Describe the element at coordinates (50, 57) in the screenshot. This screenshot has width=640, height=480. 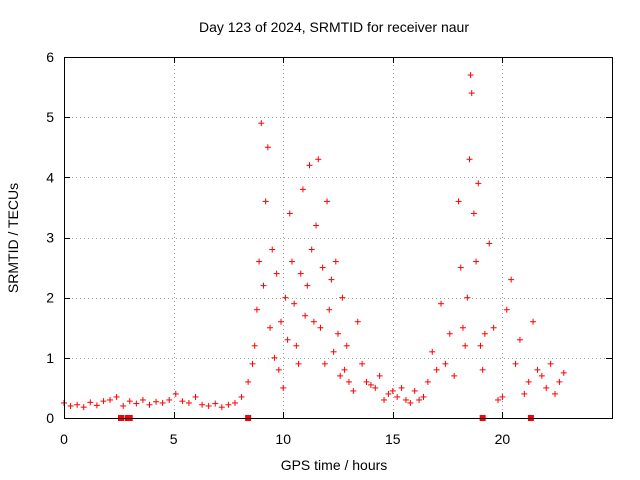
I see `y-tick-label: 6` at that location.